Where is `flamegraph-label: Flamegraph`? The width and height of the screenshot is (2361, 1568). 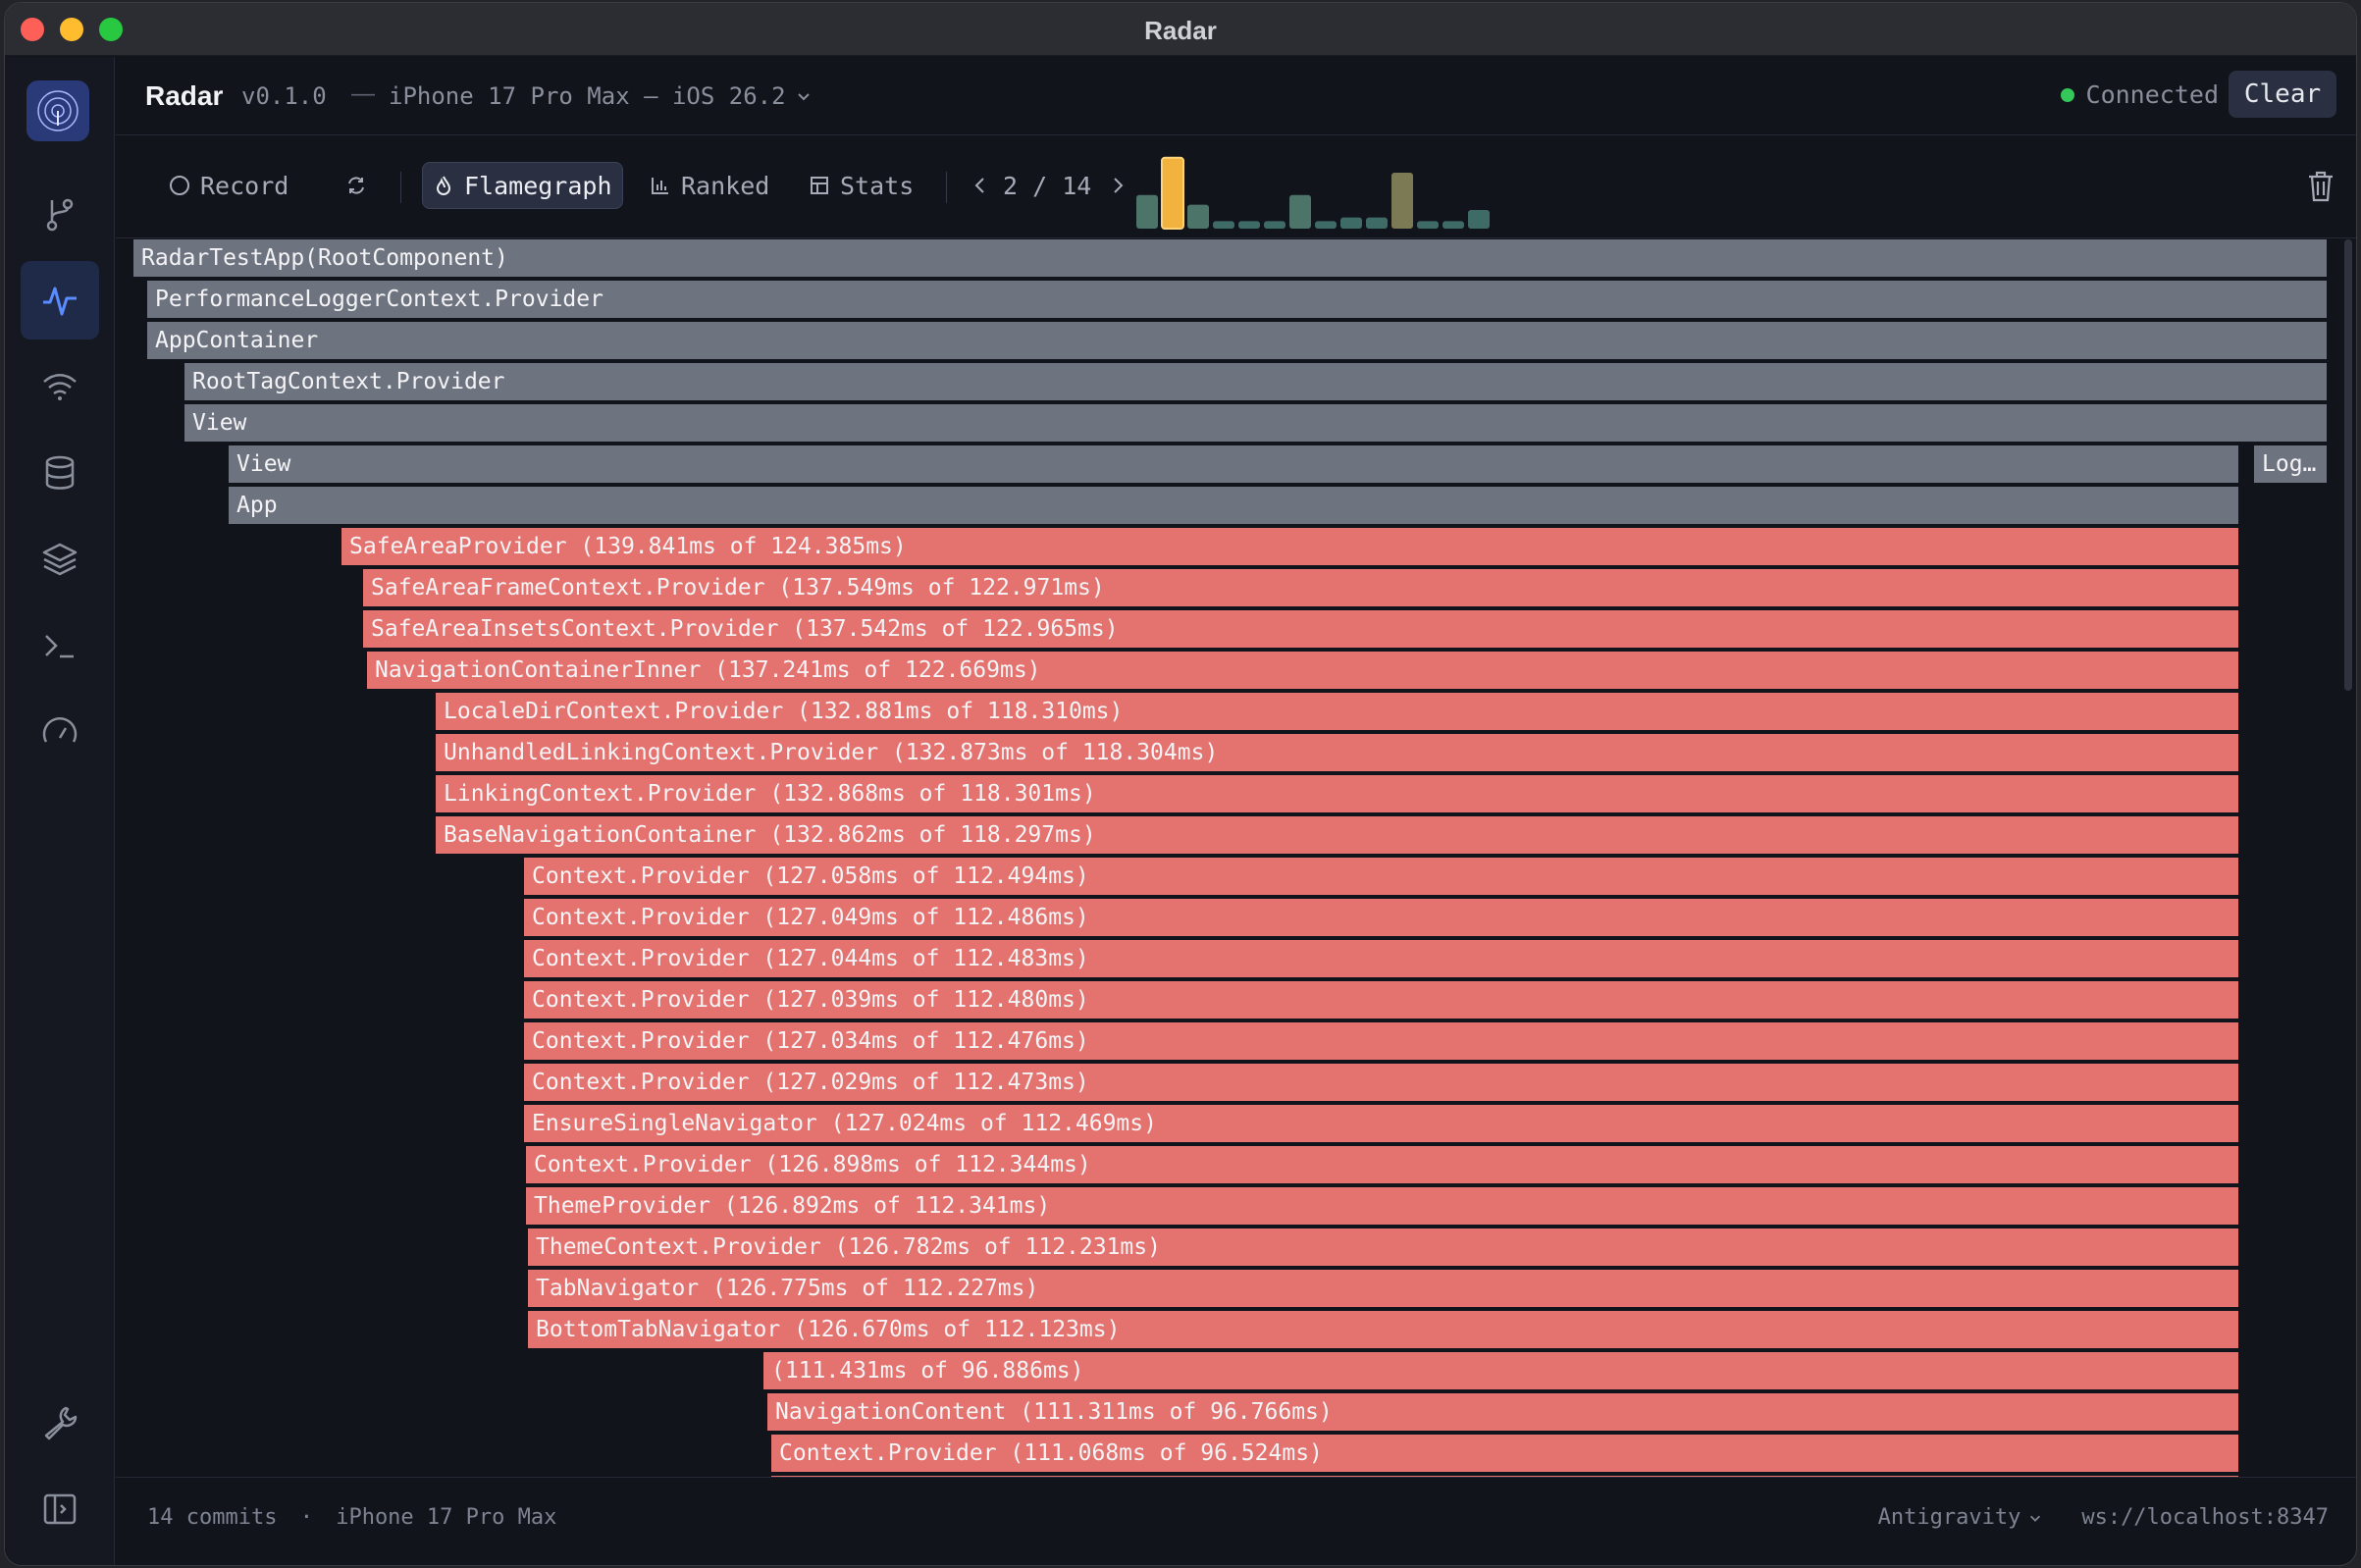
flamegraph-label: Flamegraph is located at coordinates (538, 186).